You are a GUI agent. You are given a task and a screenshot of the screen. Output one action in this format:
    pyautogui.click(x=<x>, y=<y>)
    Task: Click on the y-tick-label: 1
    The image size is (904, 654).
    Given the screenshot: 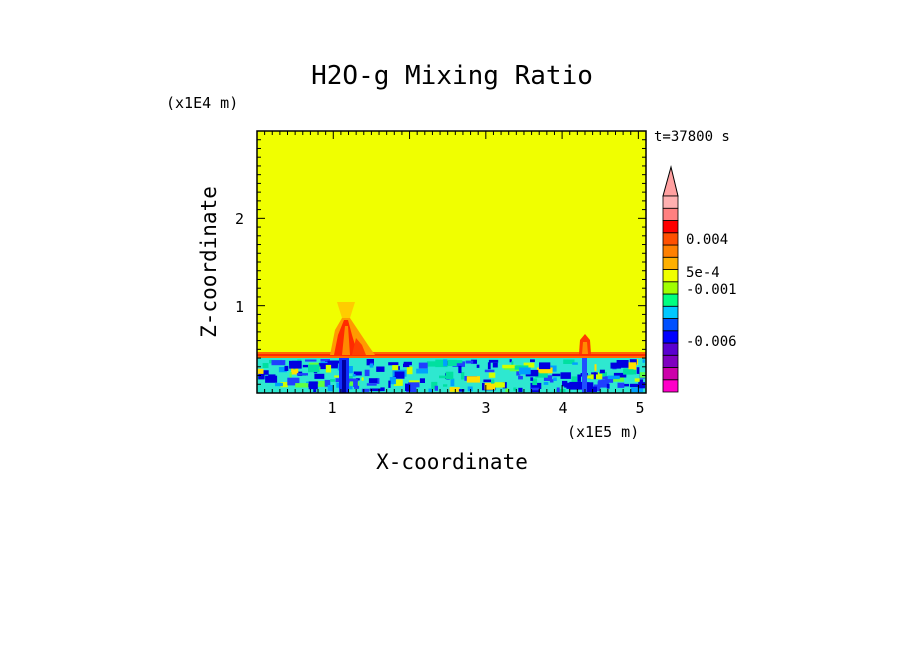 What is the action you would take?
    pyautogui.click(x=239, y=307)
    